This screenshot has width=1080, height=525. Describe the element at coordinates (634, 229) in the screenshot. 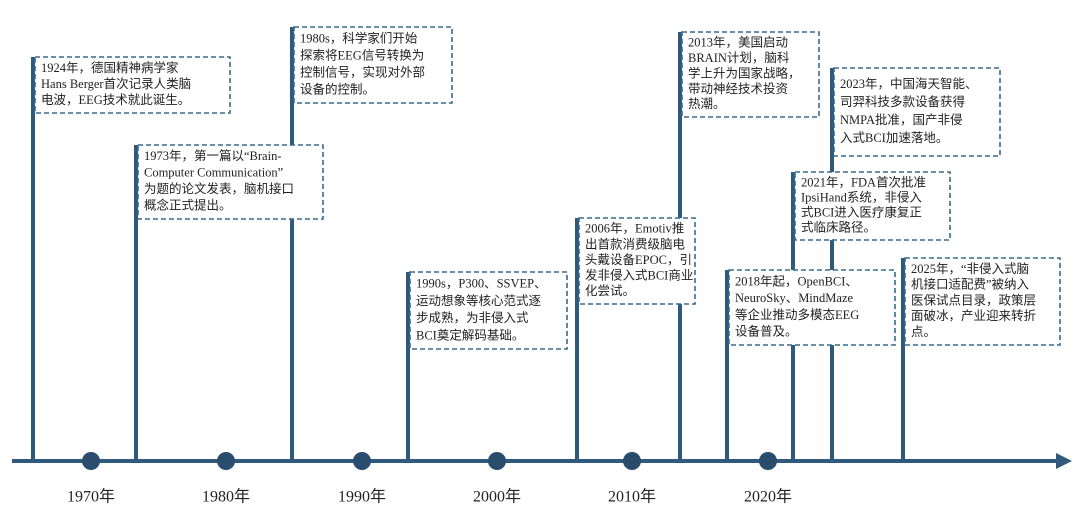

I see `event-text: 2006年，Emotiv推` at that location.